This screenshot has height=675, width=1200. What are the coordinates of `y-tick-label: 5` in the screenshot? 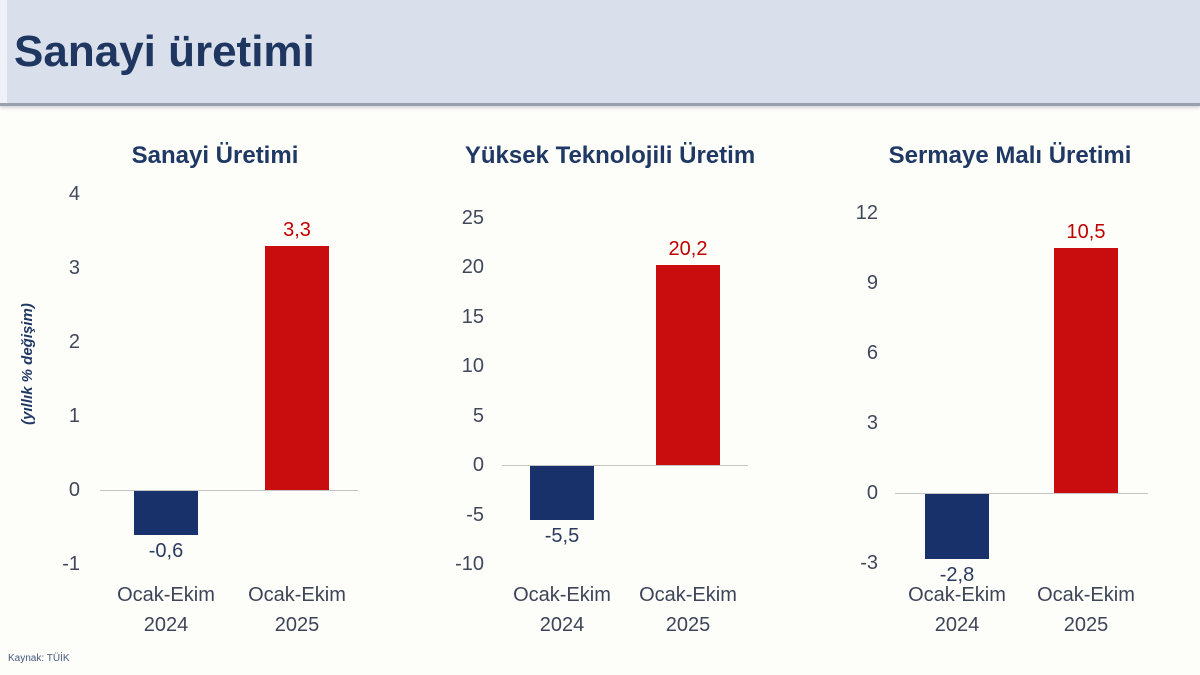 It's located at (478, 415).